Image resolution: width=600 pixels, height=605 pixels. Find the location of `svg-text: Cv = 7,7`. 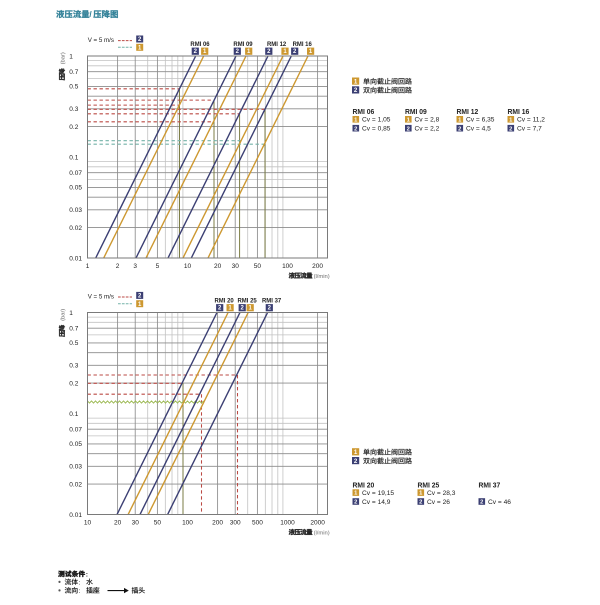

svg-text: Cv = 7,7 is located at coordinates (529, 129).